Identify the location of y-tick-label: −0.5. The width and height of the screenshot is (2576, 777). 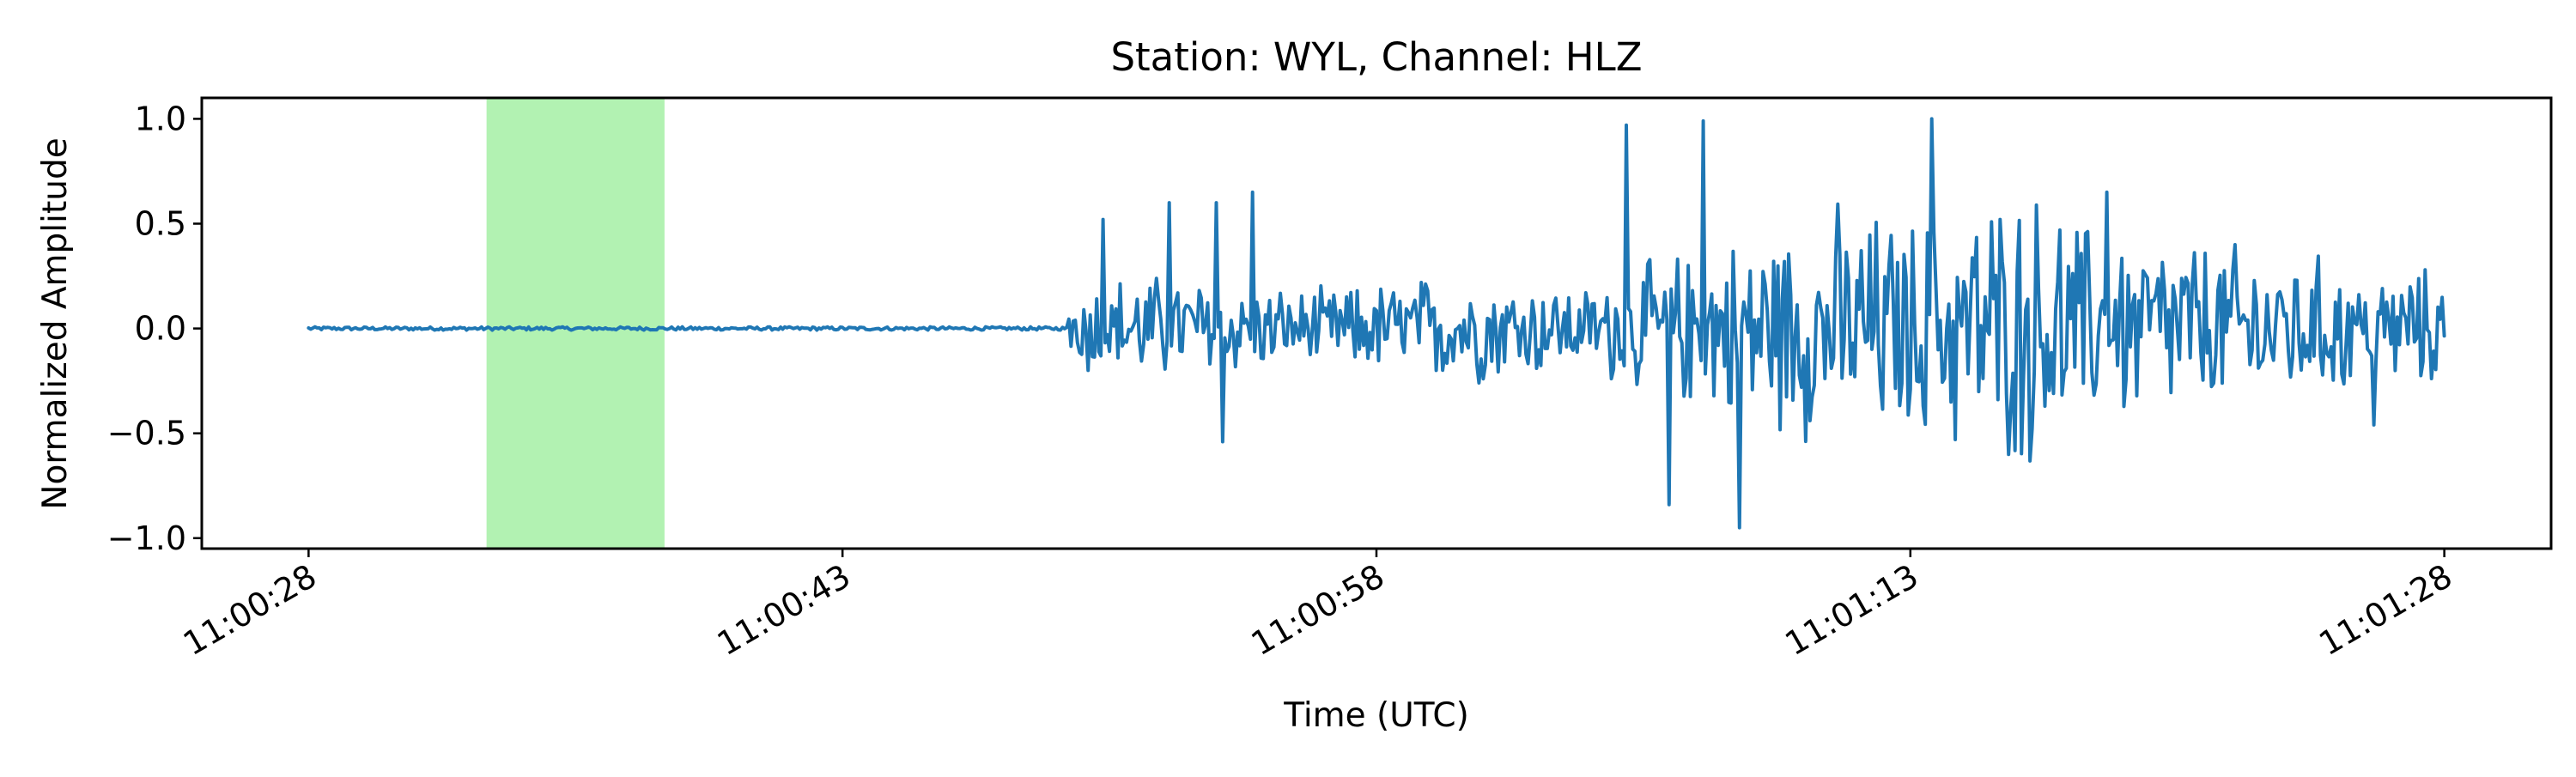
(146, 433).